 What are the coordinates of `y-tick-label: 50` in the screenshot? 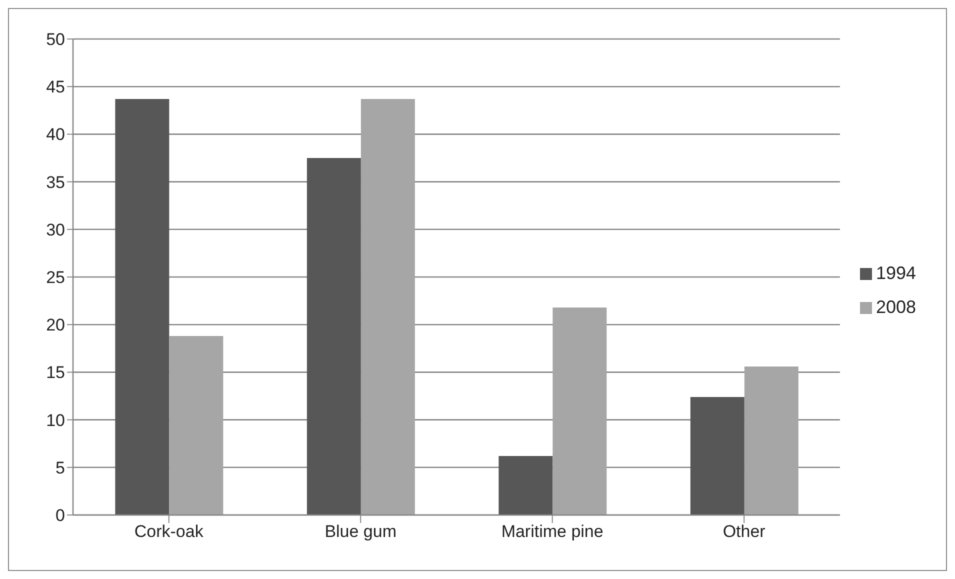 It's located at (55, 40).